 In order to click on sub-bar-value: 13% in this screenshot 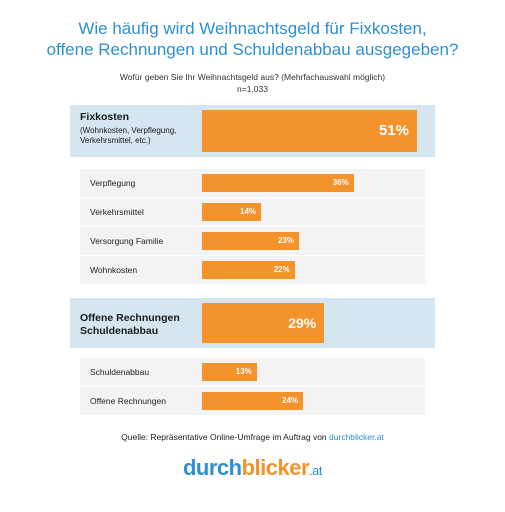, I will do `click(243, 371)`.